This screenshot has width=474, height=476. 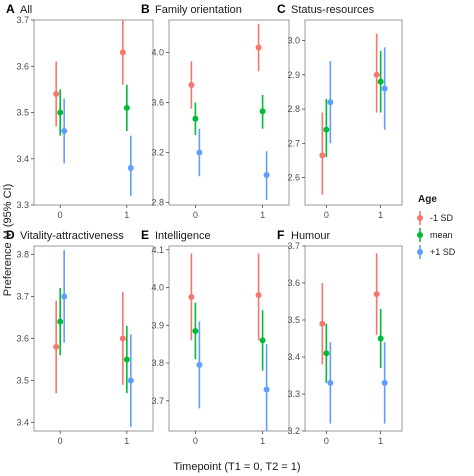 I want to click on panel-e: E Intelligence 3.7 3.8 3.9 4.0 4.1 0 1, so click(x=215, y=337).